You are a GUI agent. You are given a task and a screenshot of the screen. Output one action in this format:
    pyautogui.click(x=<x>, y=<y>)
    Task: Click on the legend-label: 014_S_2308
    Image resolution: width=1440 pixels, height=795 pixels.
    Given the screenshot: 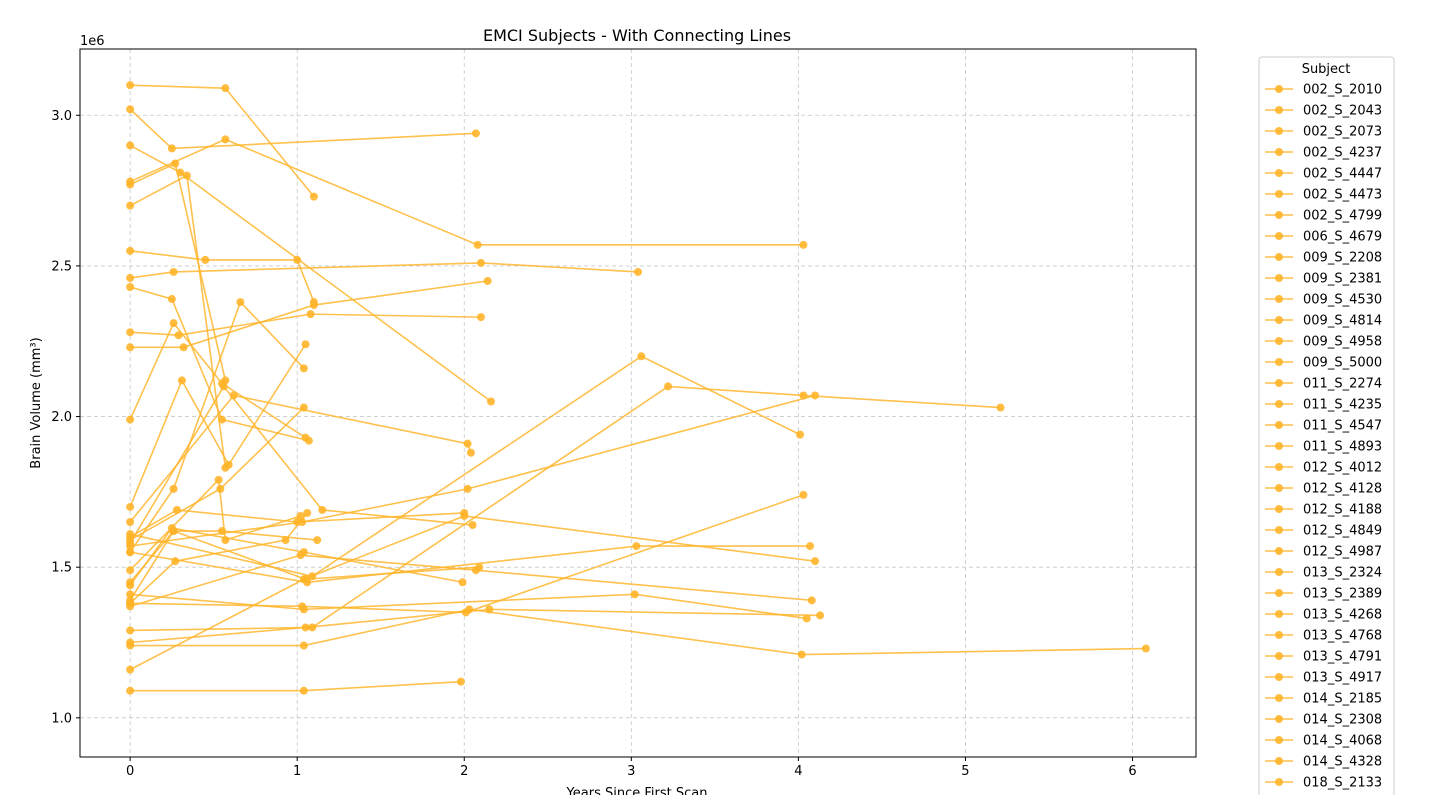 What is the action you would take?
    pyautogui.click(x=1342, y=720)
    